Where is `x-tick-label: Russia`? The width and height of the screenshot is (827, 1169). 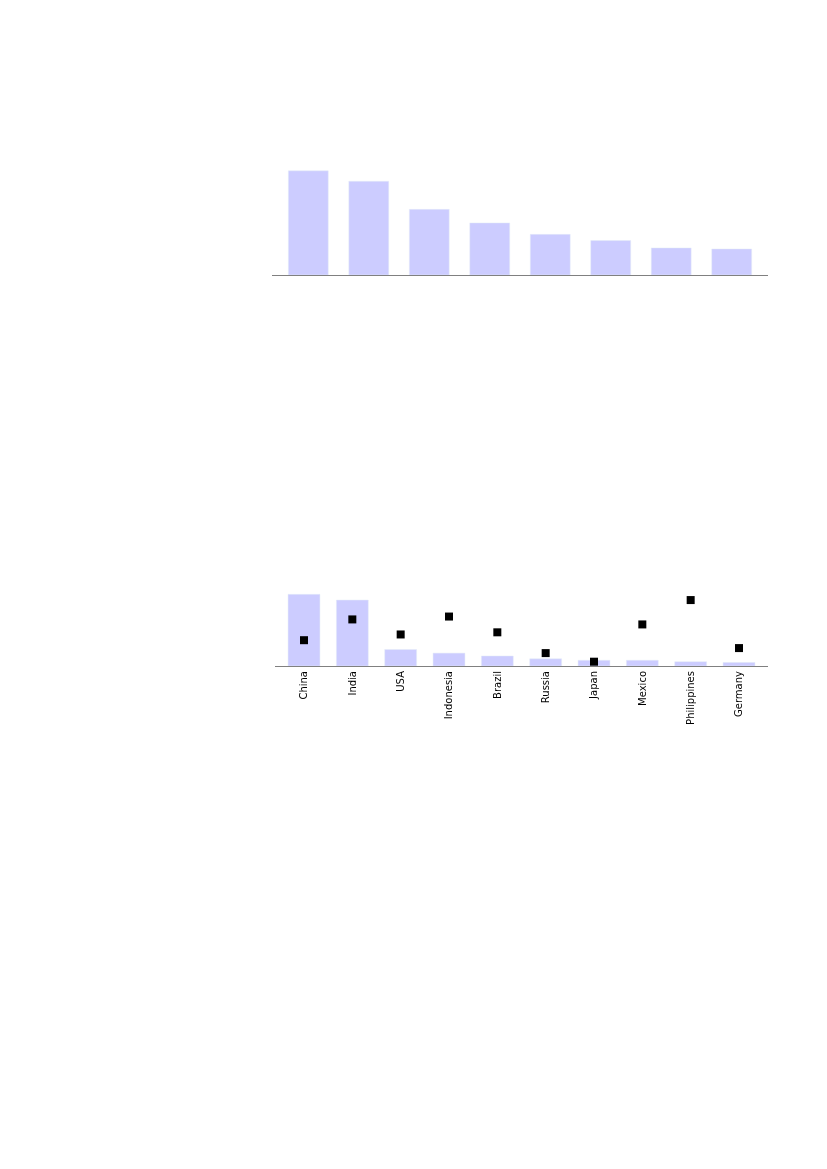 x-tick-label: Russia is located at coordinates (545, 687).